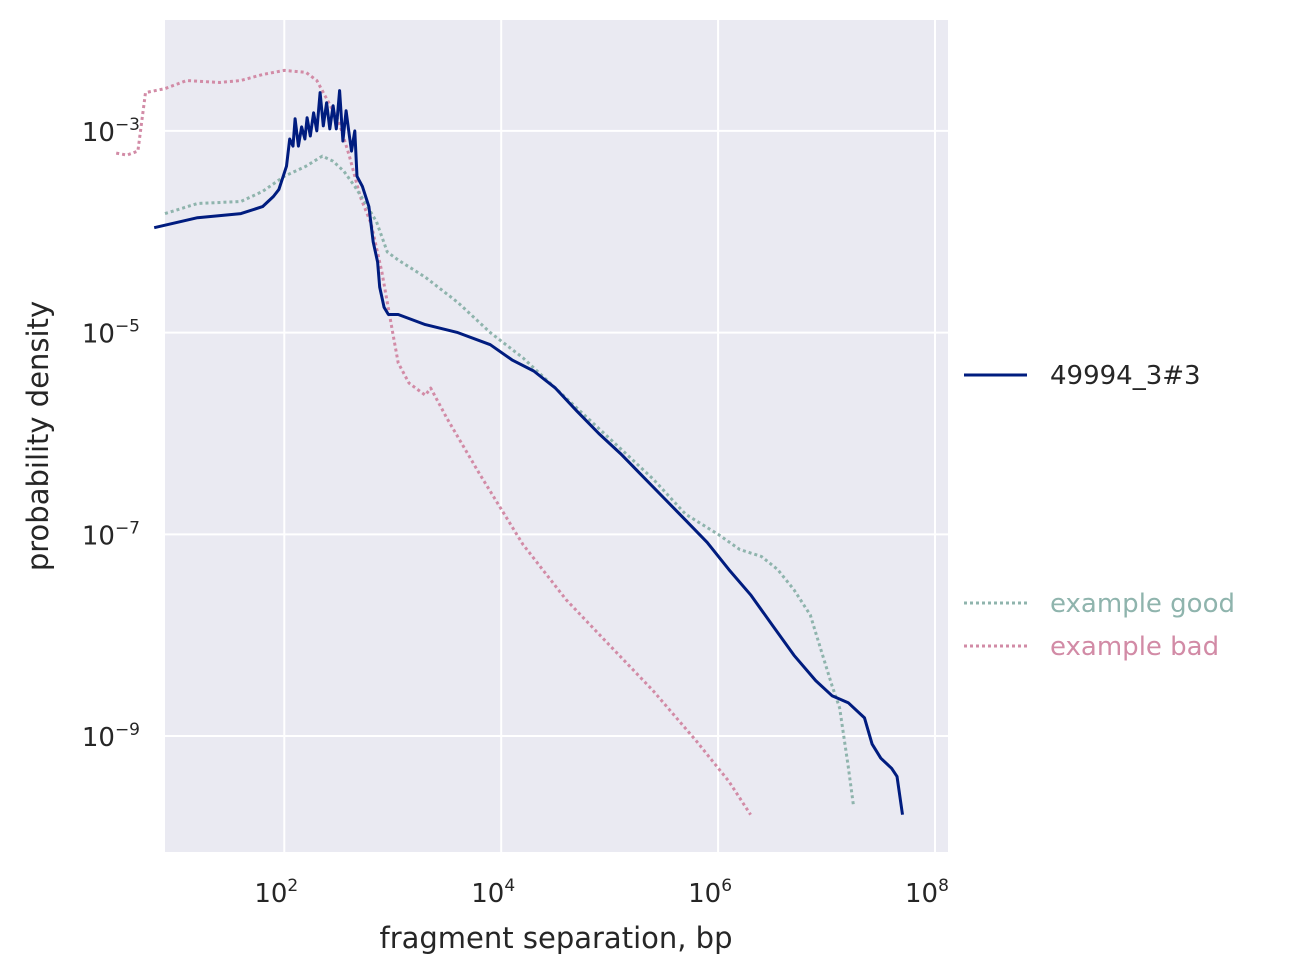 This screenshot has width=1295, height=976. Describe the element at coordinates (111, 434) in the screenshot. I see `y-tick-labels: 10⁻³ 10⁻⁵ 10⁻⁷ 10⁻⁹` at that location.